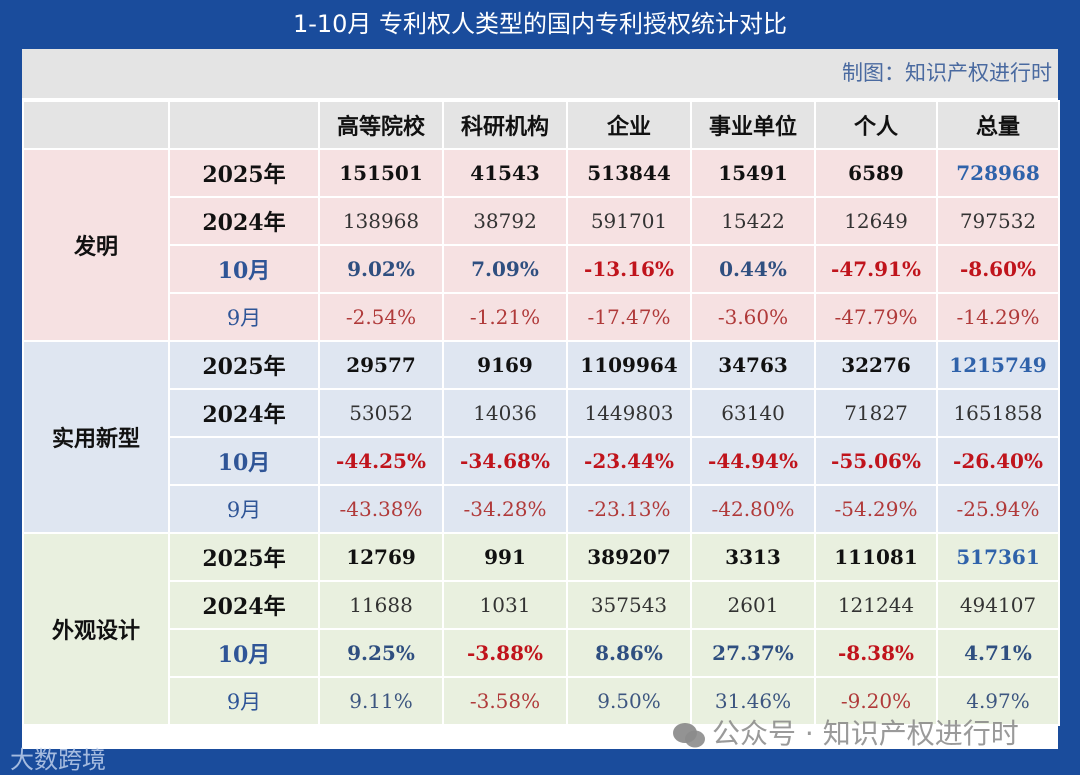 Image resolution: width=1080 pixels, height=775 pixels. Describe the element at coordinates (998, 317) in the screenshot. I see `data-cell: -14.29%` at that location.